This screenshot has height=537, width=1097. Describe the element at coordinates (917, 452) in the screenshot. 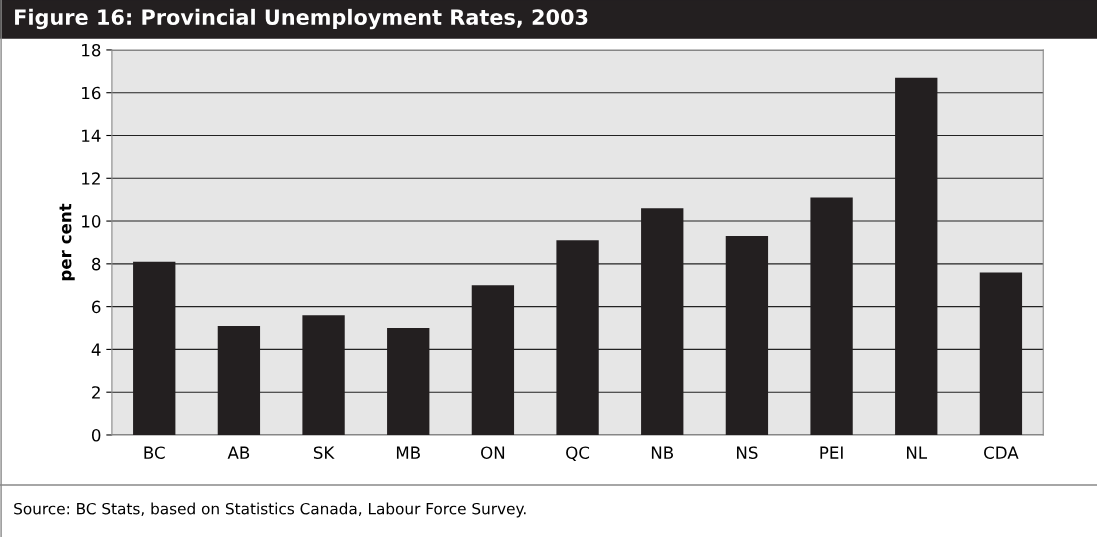

I see `x-tick-label: NL` at that location.